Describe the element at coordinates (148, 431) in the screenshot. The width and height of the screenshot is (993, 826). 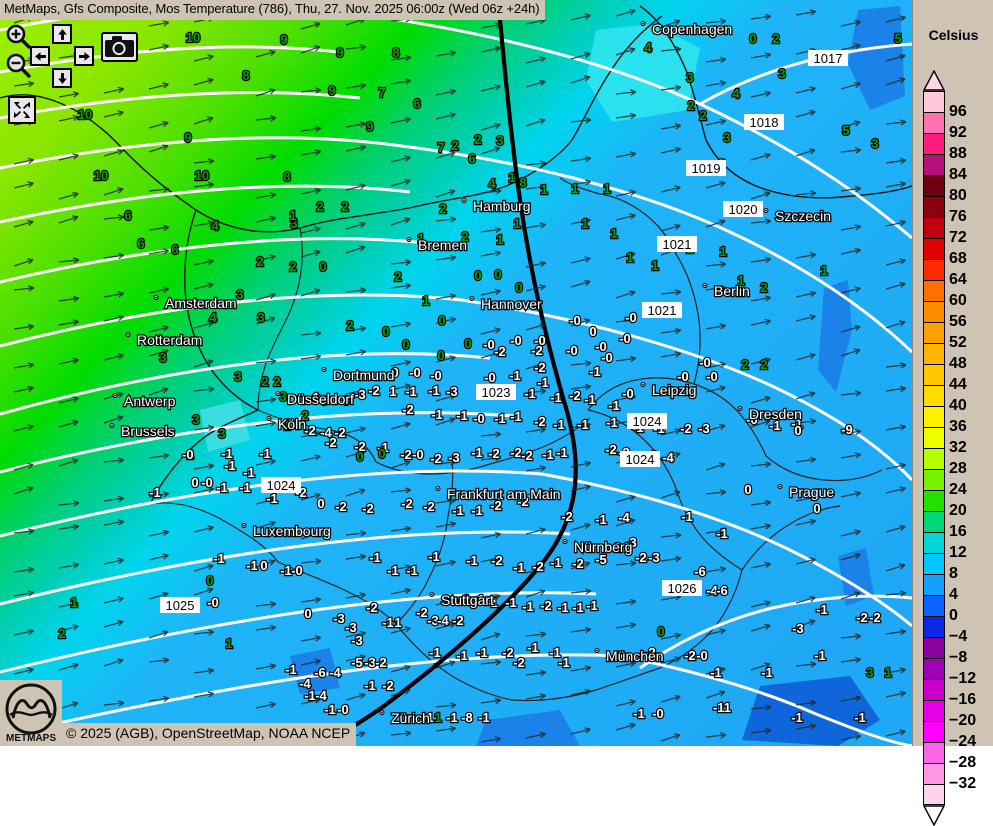
I see `city-label: Brussels` at that location.